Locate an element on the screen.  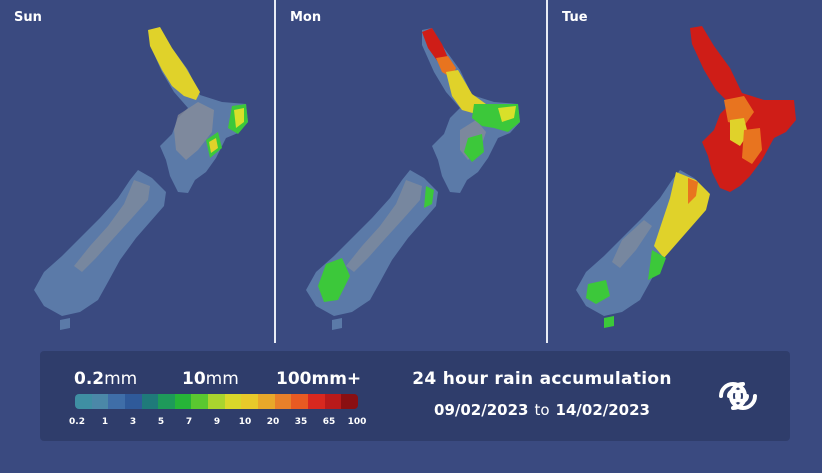
rain-green-center is located at coordinates (474, 148).